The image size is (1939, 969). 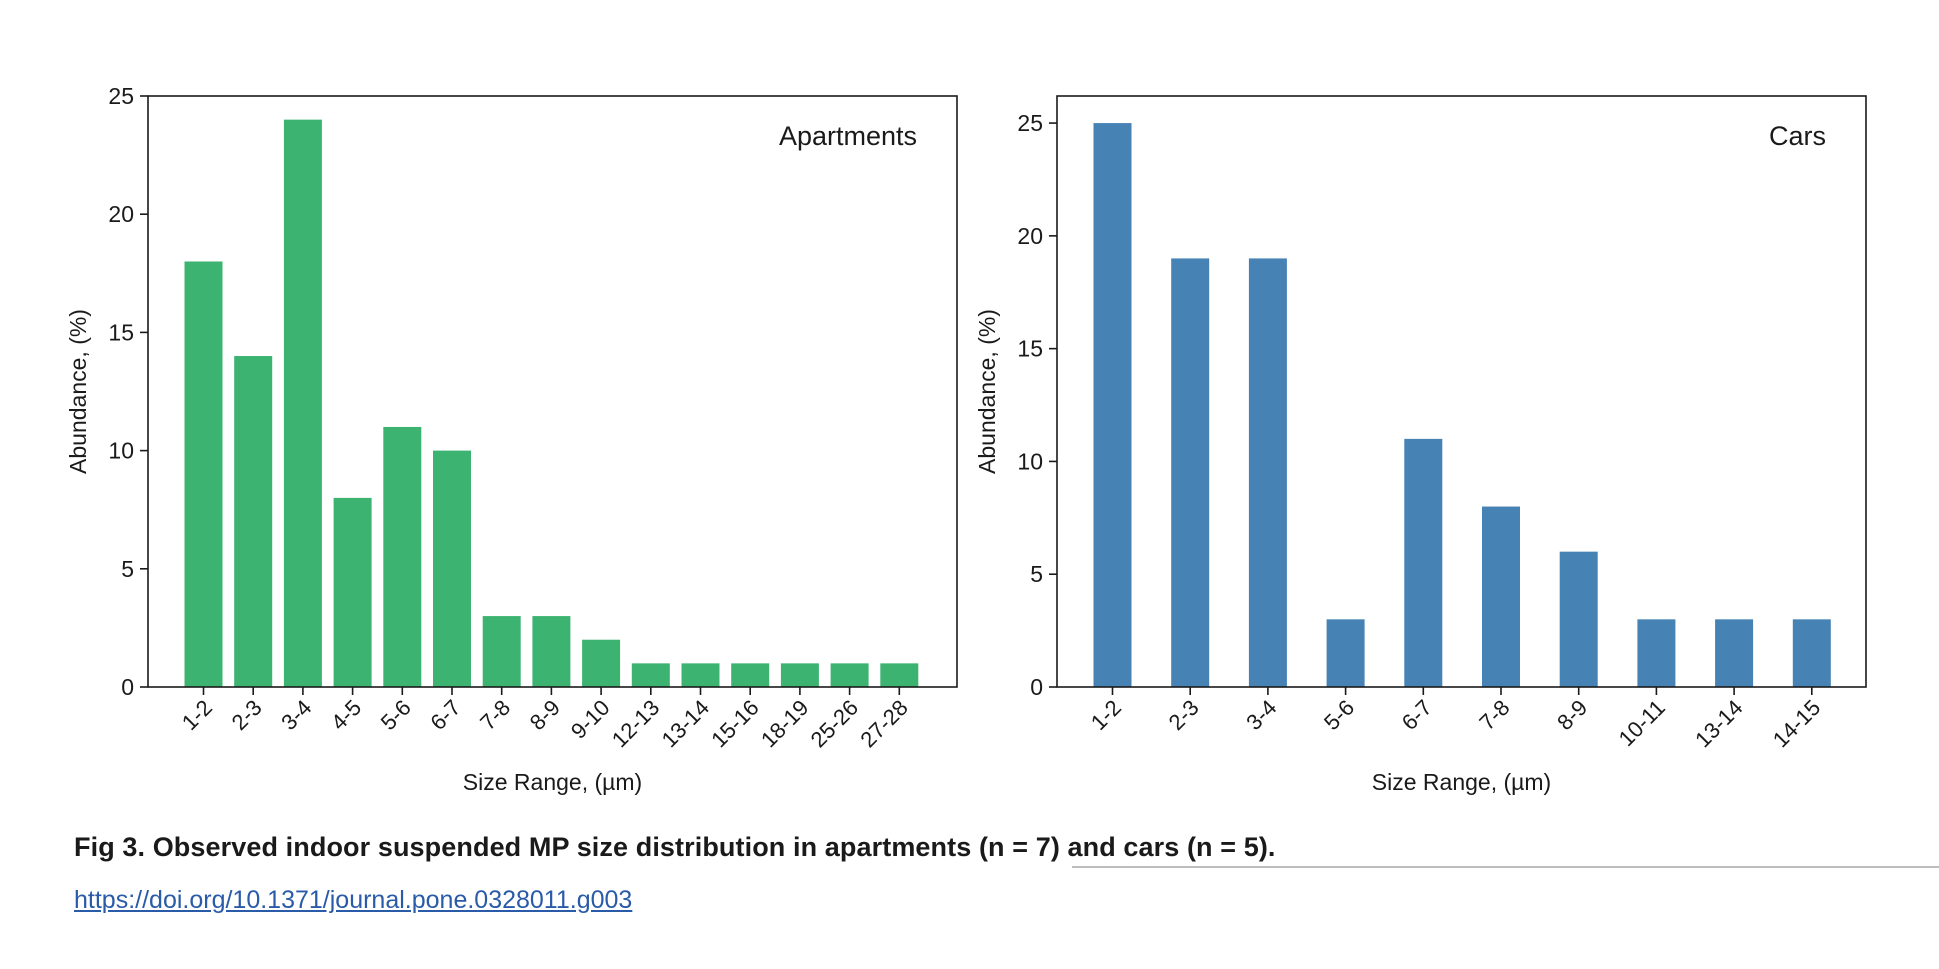 What do you see at coordinates (1797, 136) in the screenshot?
I see `panel-label: Cars` at bounding box center [1797, 136].